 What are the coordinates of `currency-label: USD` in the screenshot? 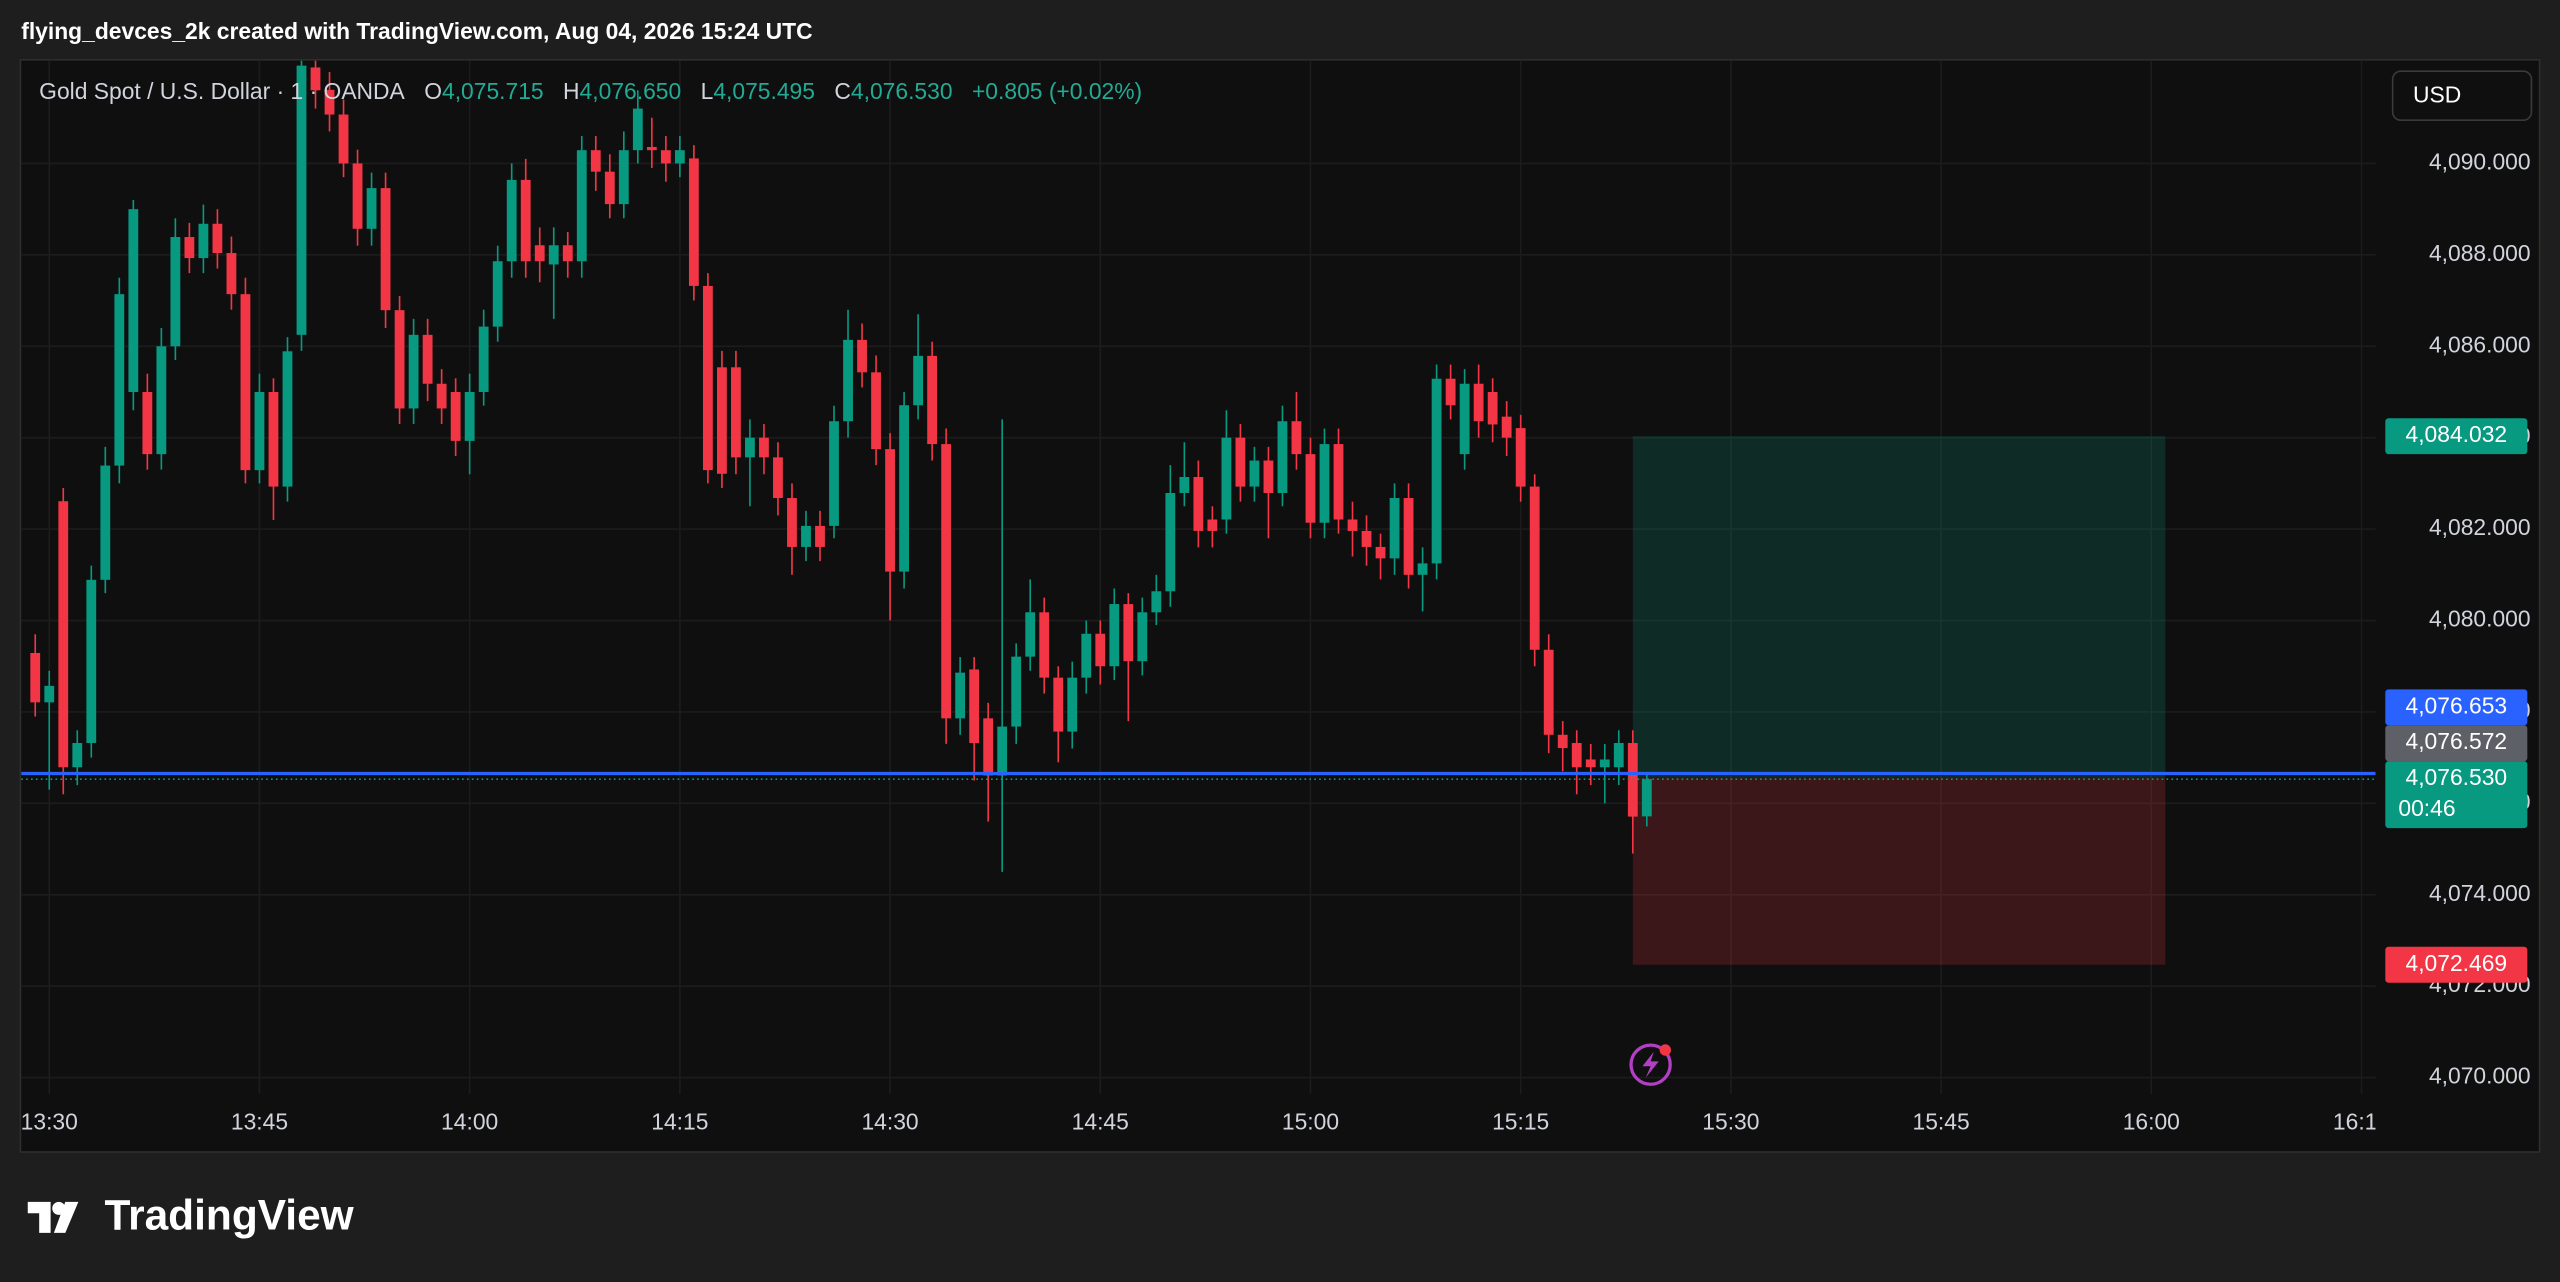 It's located at (2437, 95).